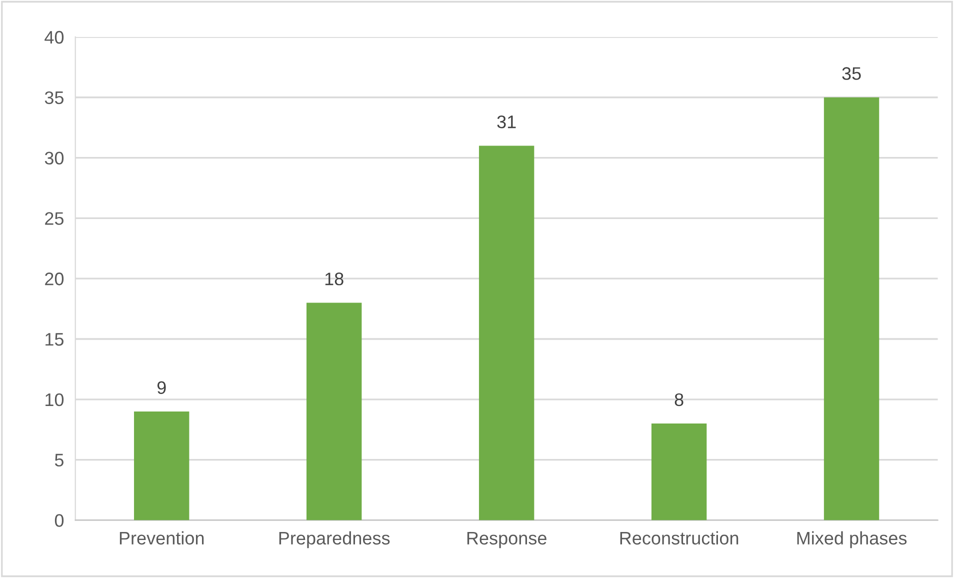 The height and width of the screenshot is (578, 954). What do you see at coordinates (161, 387) in the screenshot?
I see `data-label: 9` at bounding box center [161, 387].